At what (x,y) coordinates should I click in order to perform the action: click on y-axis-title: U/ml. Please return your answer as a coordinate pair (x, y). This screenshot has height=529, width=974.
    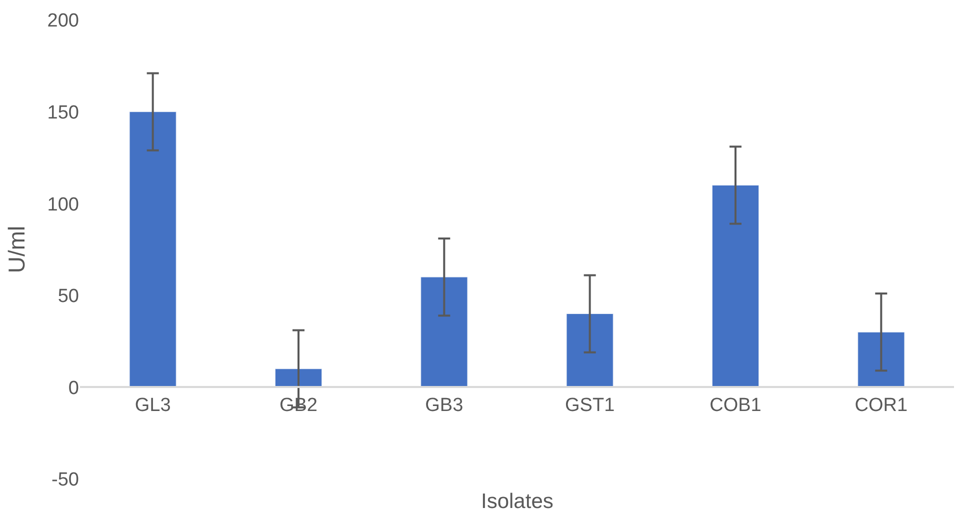
    Looking at the image, I should click on (17, 250).